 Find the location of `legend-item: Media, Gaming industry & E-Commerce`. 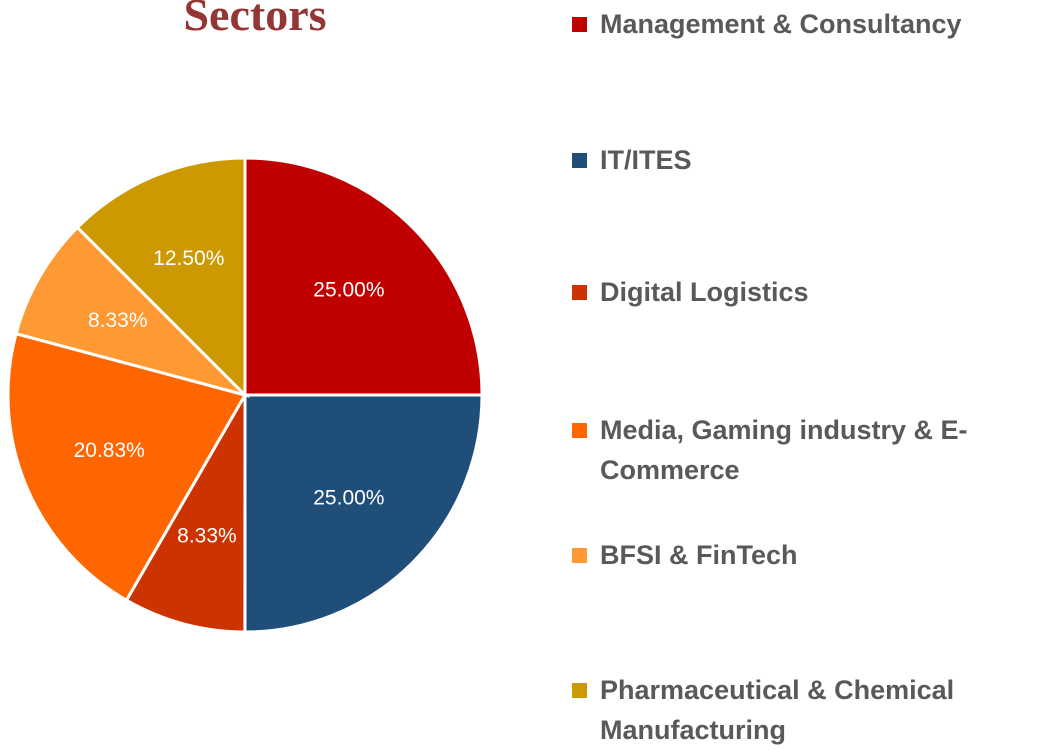

legend-item: Media, Gaming industry & E-Commerce is located at coordinates (807, 450).